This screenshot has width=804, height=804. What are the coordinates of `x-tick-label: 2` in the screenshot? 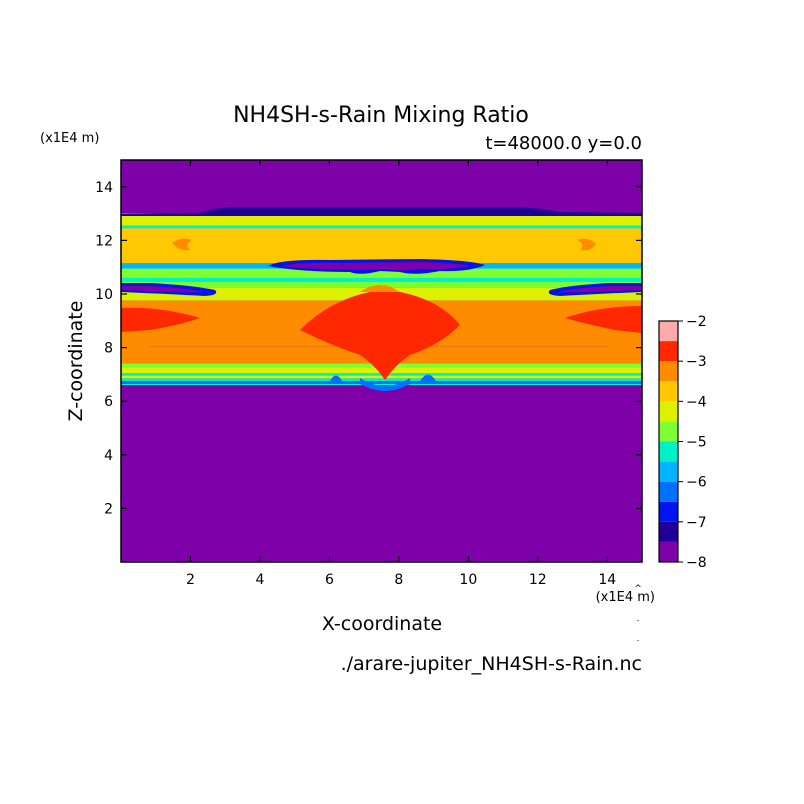 It's located at (190, 580).